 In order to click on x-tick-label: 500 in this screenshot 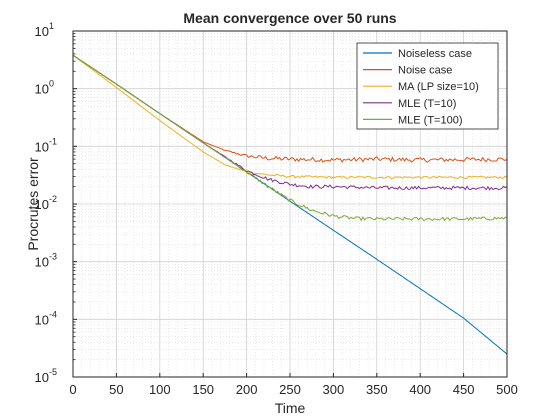, I will do `click(507, 389)`.